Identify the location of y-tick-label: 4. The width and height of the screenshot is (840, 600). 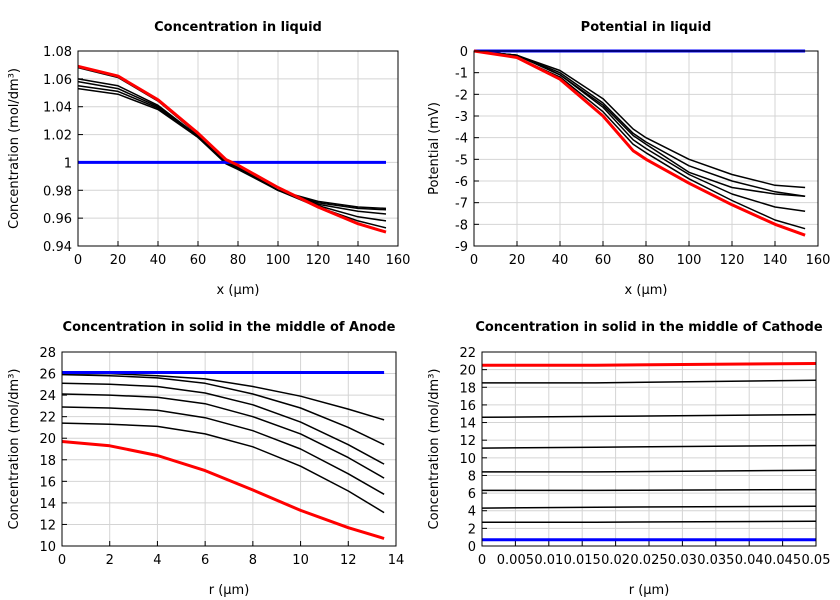
(472, 512).